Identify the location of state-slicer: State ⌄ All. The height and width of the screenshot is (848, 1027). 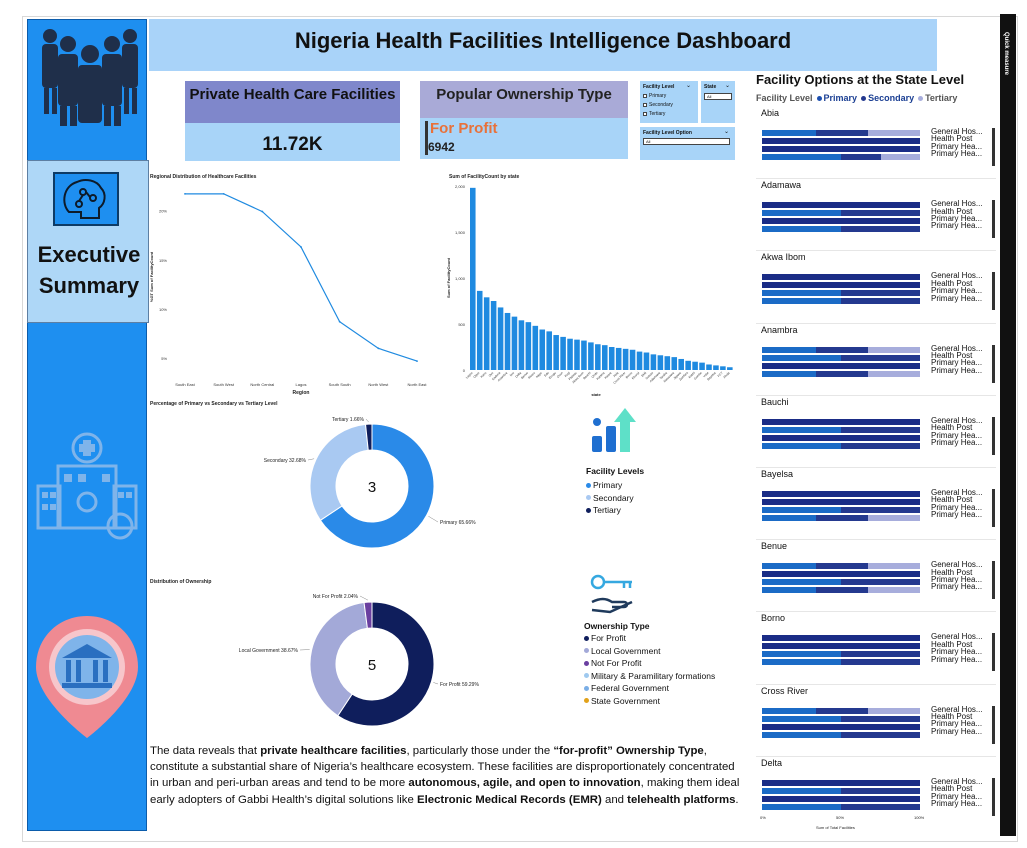
(718, 102).